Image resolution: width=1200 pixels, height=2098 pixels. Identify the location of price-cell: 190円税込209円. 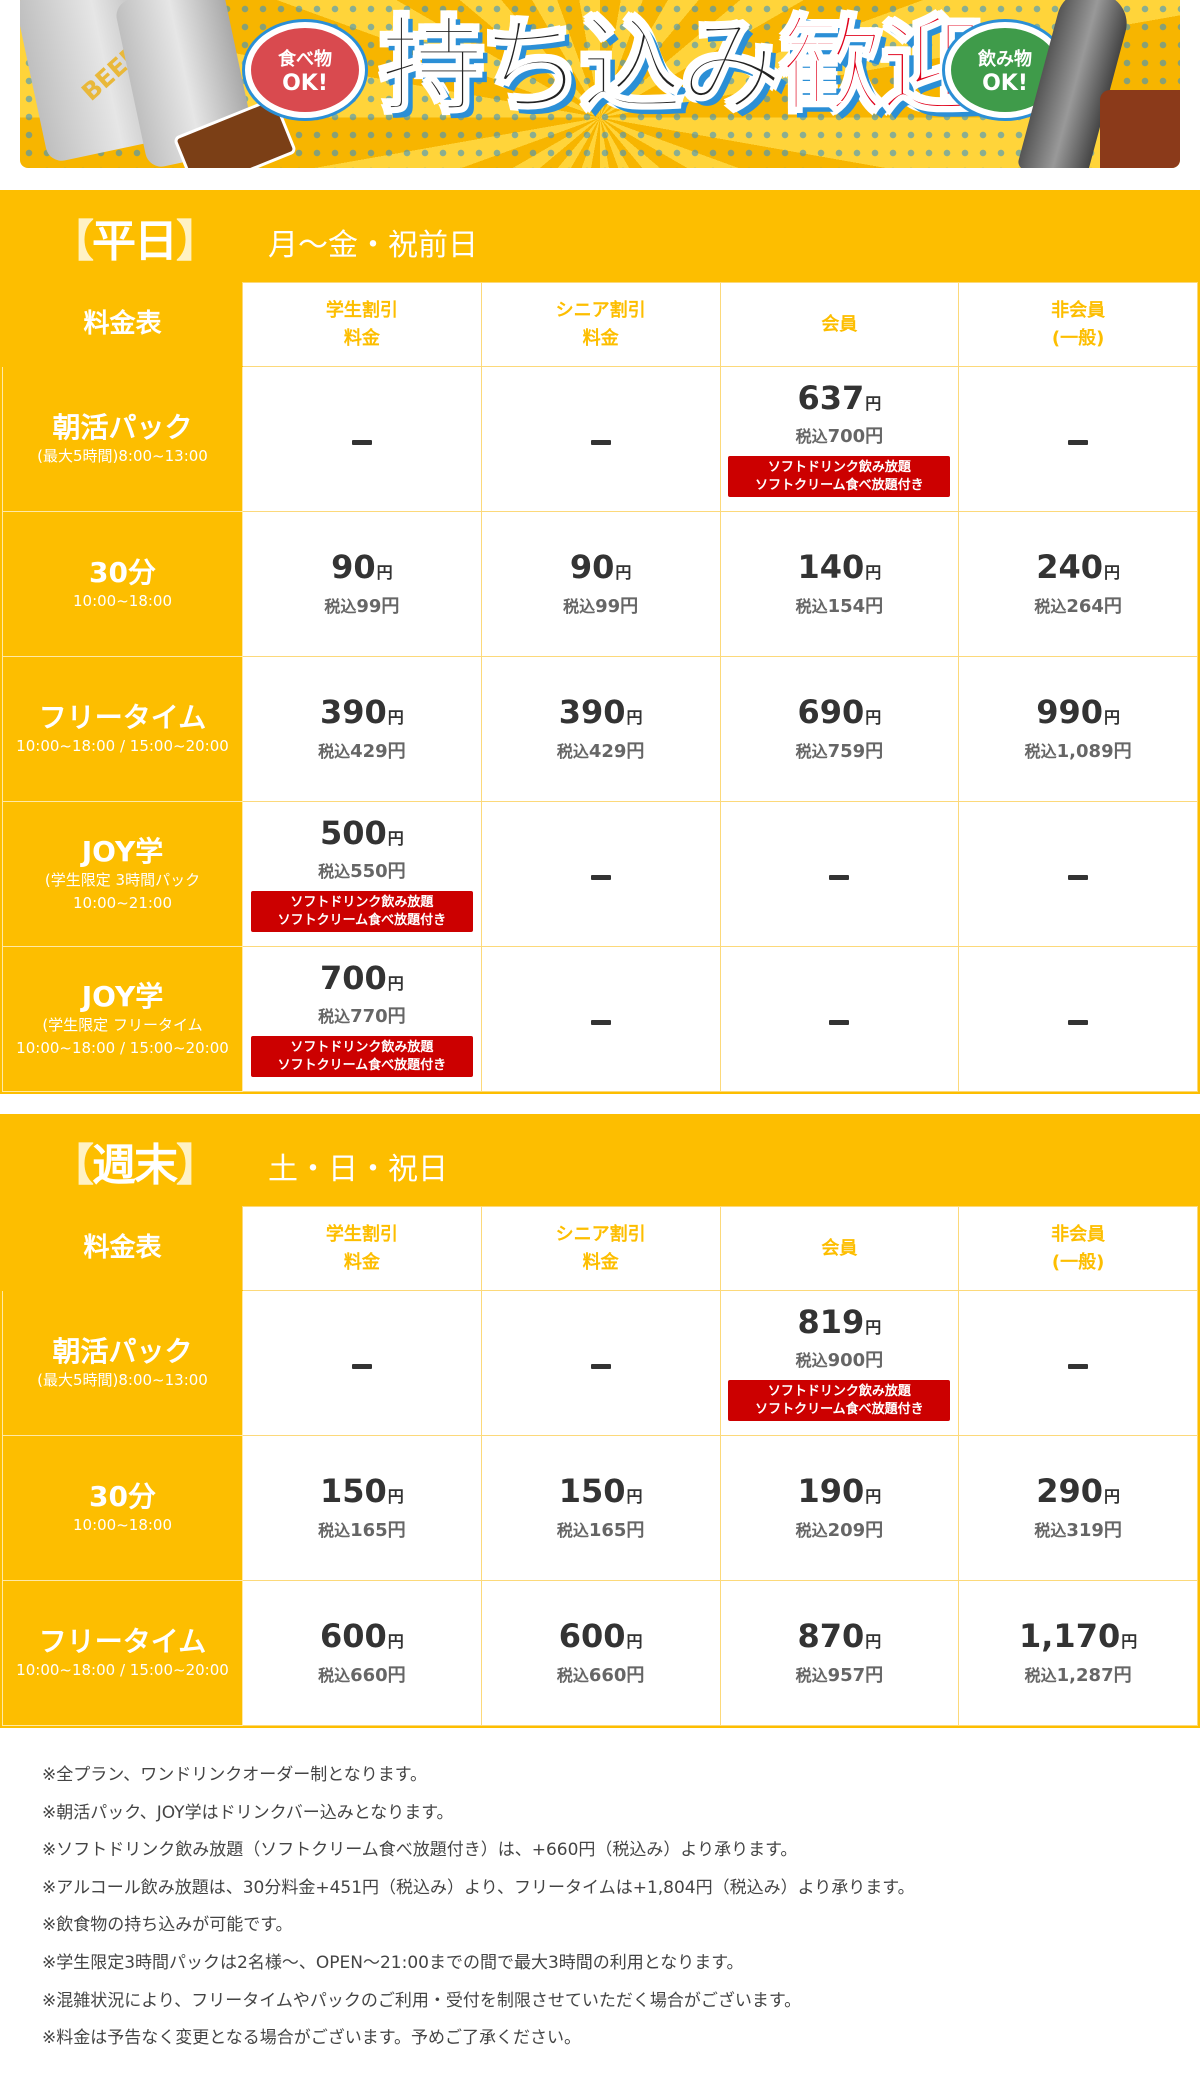
(839, 1508).